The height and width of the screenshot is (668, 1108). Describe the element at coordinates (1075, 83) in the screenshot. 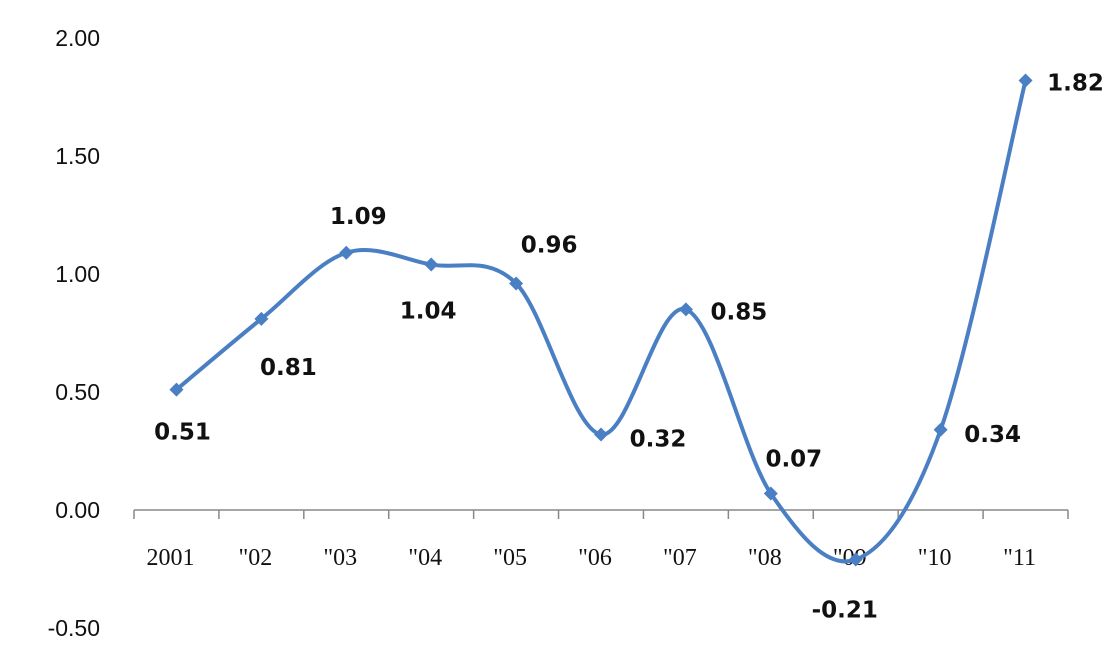

I see `data-label: 1.82` at that location.